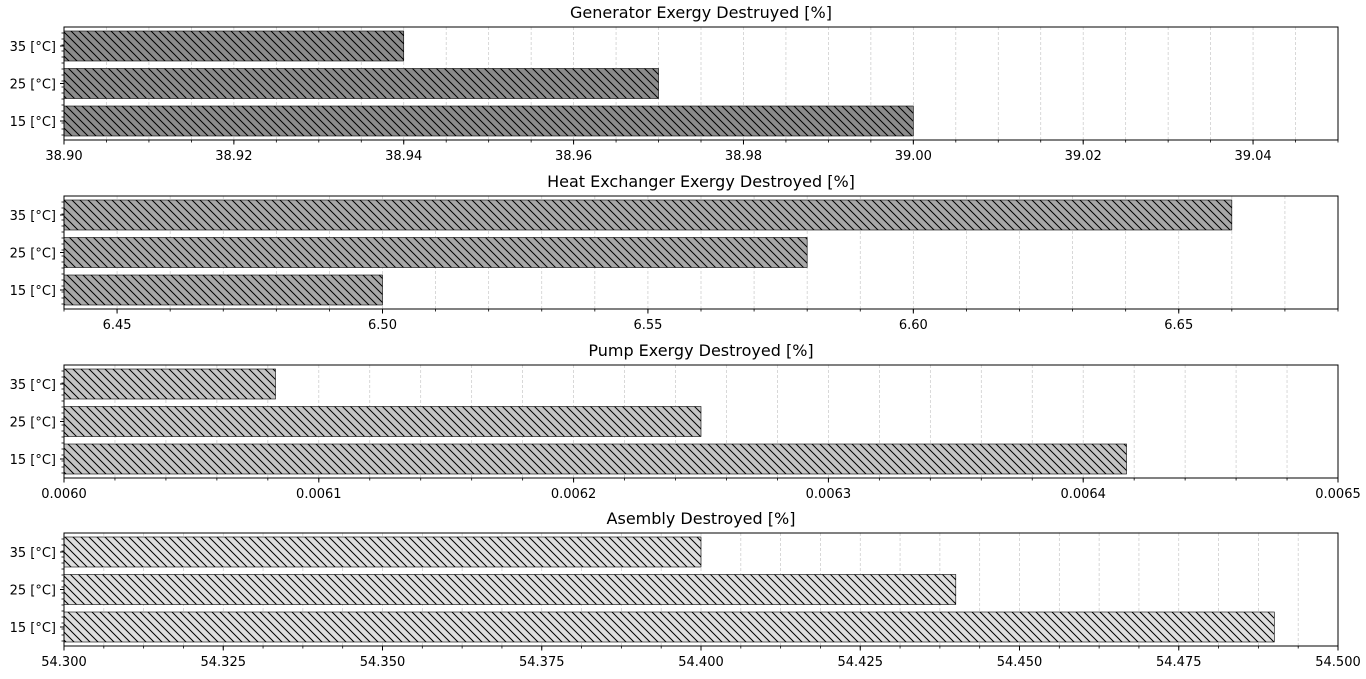 The height and width of the screenshot is (679, 1366). I want to click on x-tick-label: 39.02, so click(1083, 156).